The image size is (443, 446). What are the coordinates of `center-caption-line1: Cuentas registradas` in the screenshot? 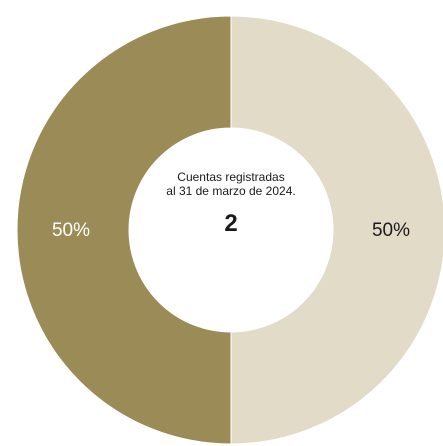 It's located at (231, 177).